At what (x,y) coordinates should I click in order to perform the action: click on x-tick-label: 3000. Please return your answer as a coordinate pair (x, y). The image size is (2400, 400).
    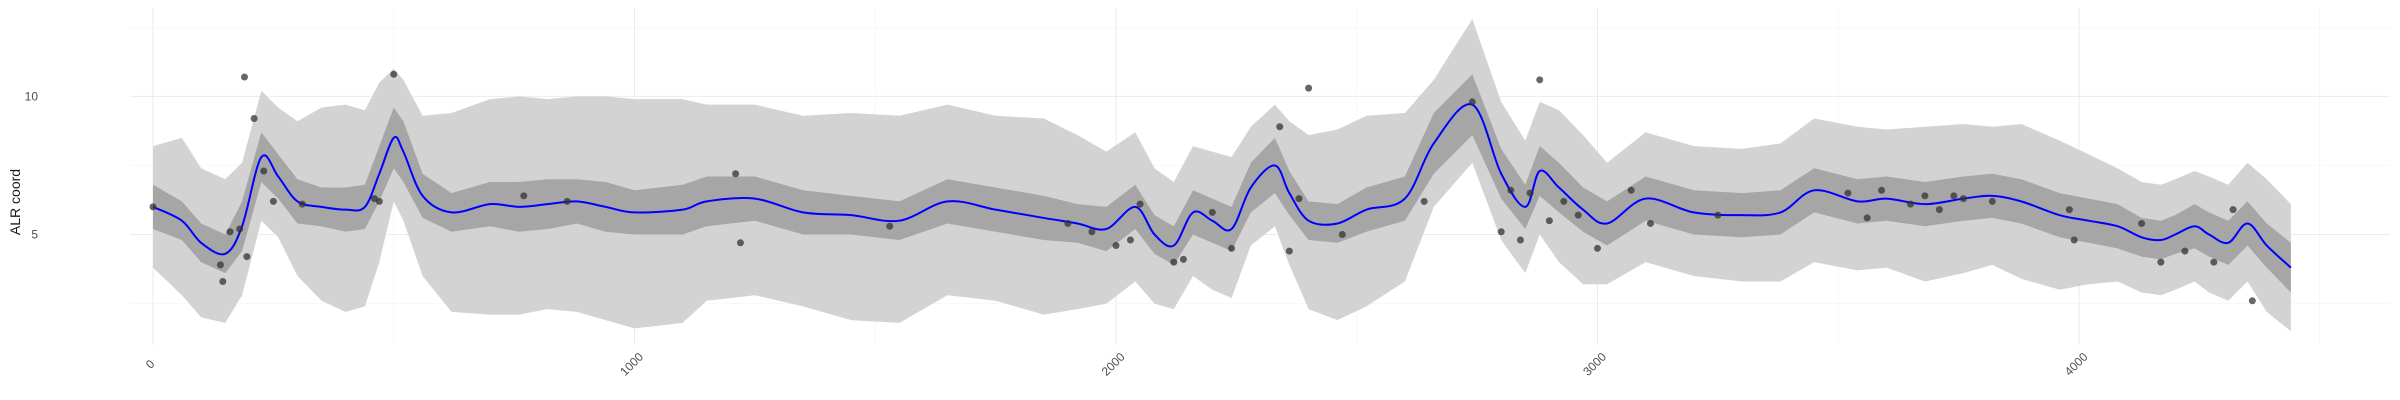
    Looking at the image, I should click on (1594, 364).